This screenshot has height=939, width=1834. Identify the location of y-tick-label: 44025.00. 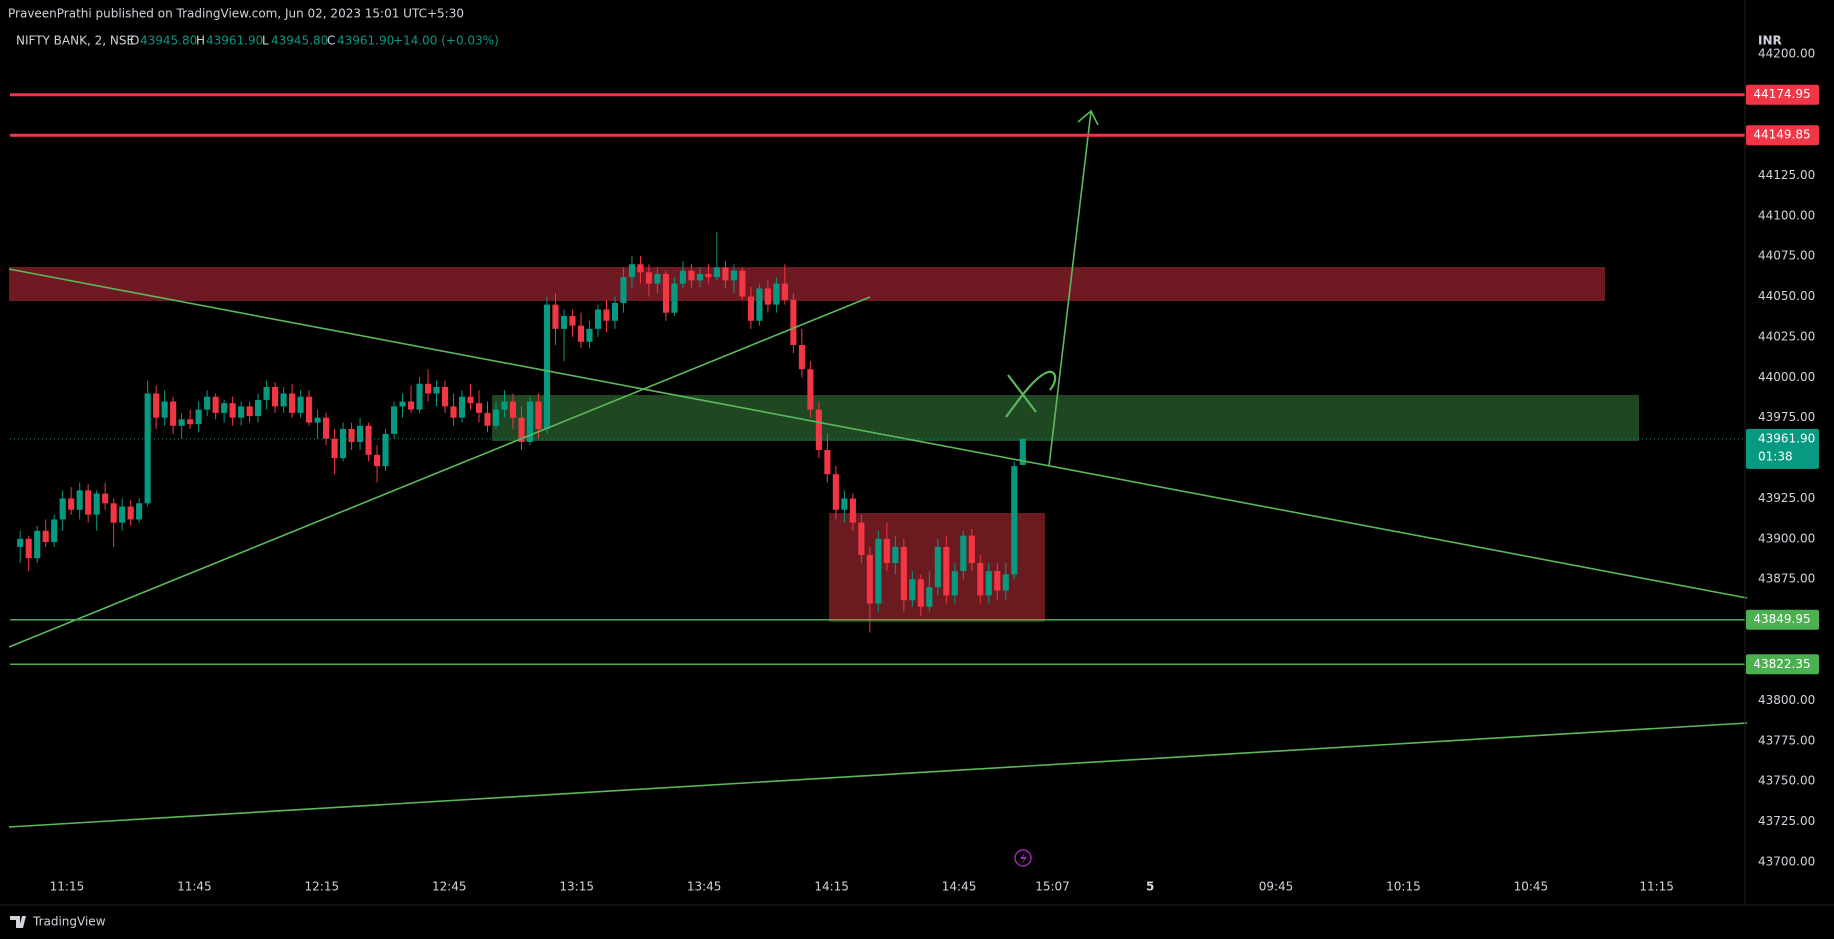
(1786, 336).